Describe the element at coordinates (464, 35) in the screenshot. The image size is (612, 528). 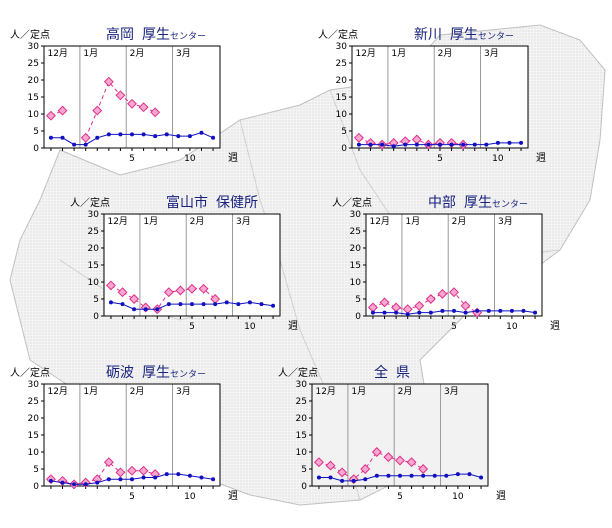
I see `chart-title-suffix: 厚生` at that location.